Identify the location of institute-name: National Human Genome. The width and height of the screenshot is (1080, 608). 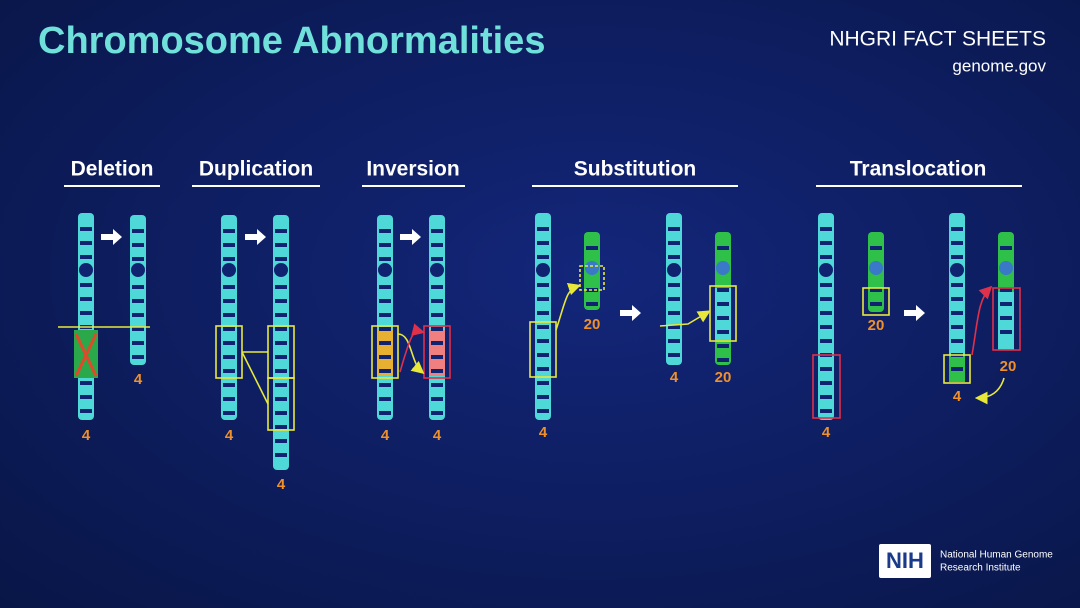
(996, 555).